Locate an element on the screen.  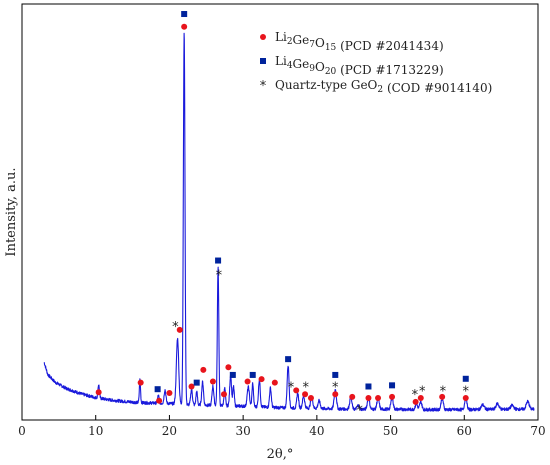
legend-marker-li2ge7o15 is located at coordinates (263, 37).